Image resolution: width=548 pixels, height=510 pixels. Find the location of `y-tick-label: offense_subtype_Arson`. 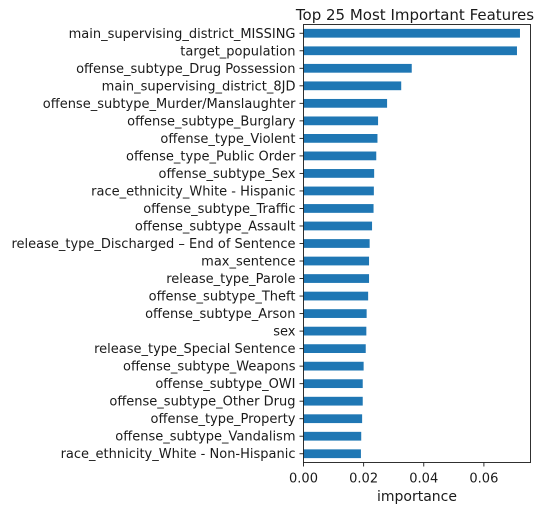

y-tick-label: offense_subtype_Arson is located at coordinates (220, 314).